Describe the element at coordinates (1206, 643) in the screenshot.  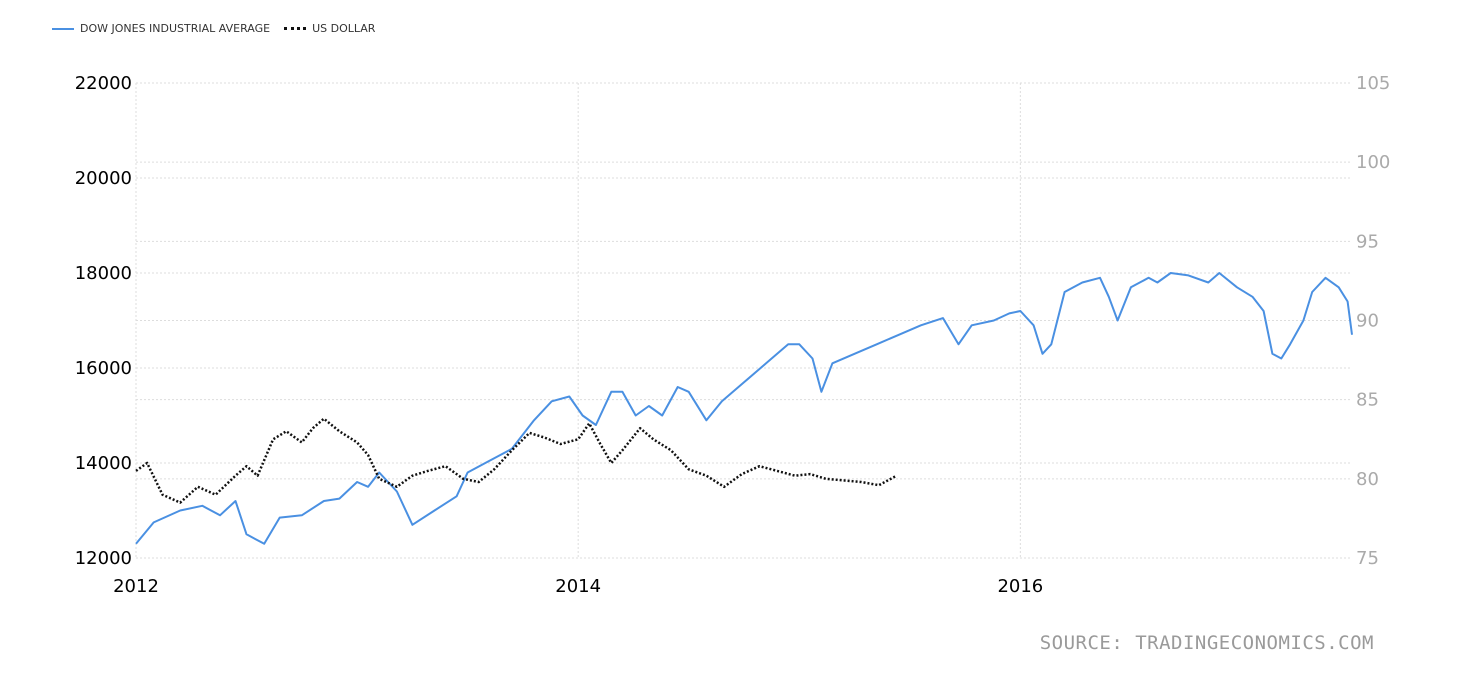
I see `source-credit: SOURCE: TRADINGECONOMICS.COM` at that location.